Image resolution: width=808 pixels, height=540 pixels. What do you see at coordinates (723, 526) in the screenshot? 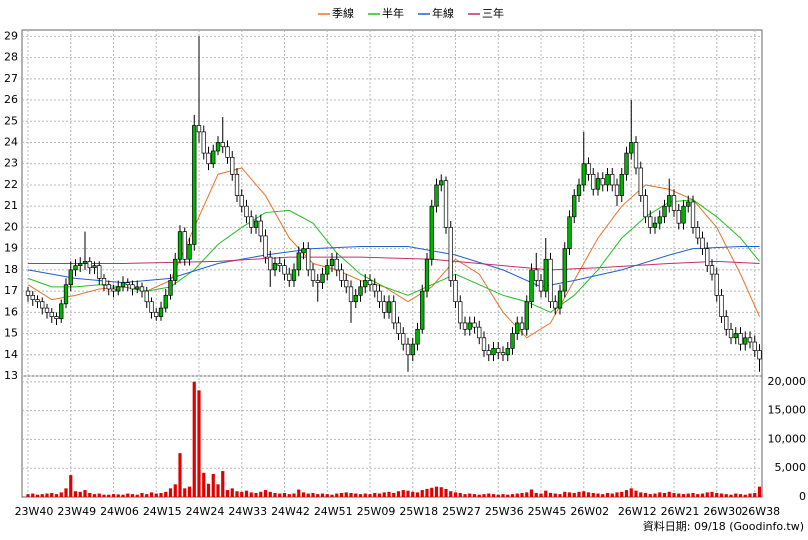
I see `footer: 資料日期: 09/18 (Goodinfo.tw)` at bounding box center [723, 526].